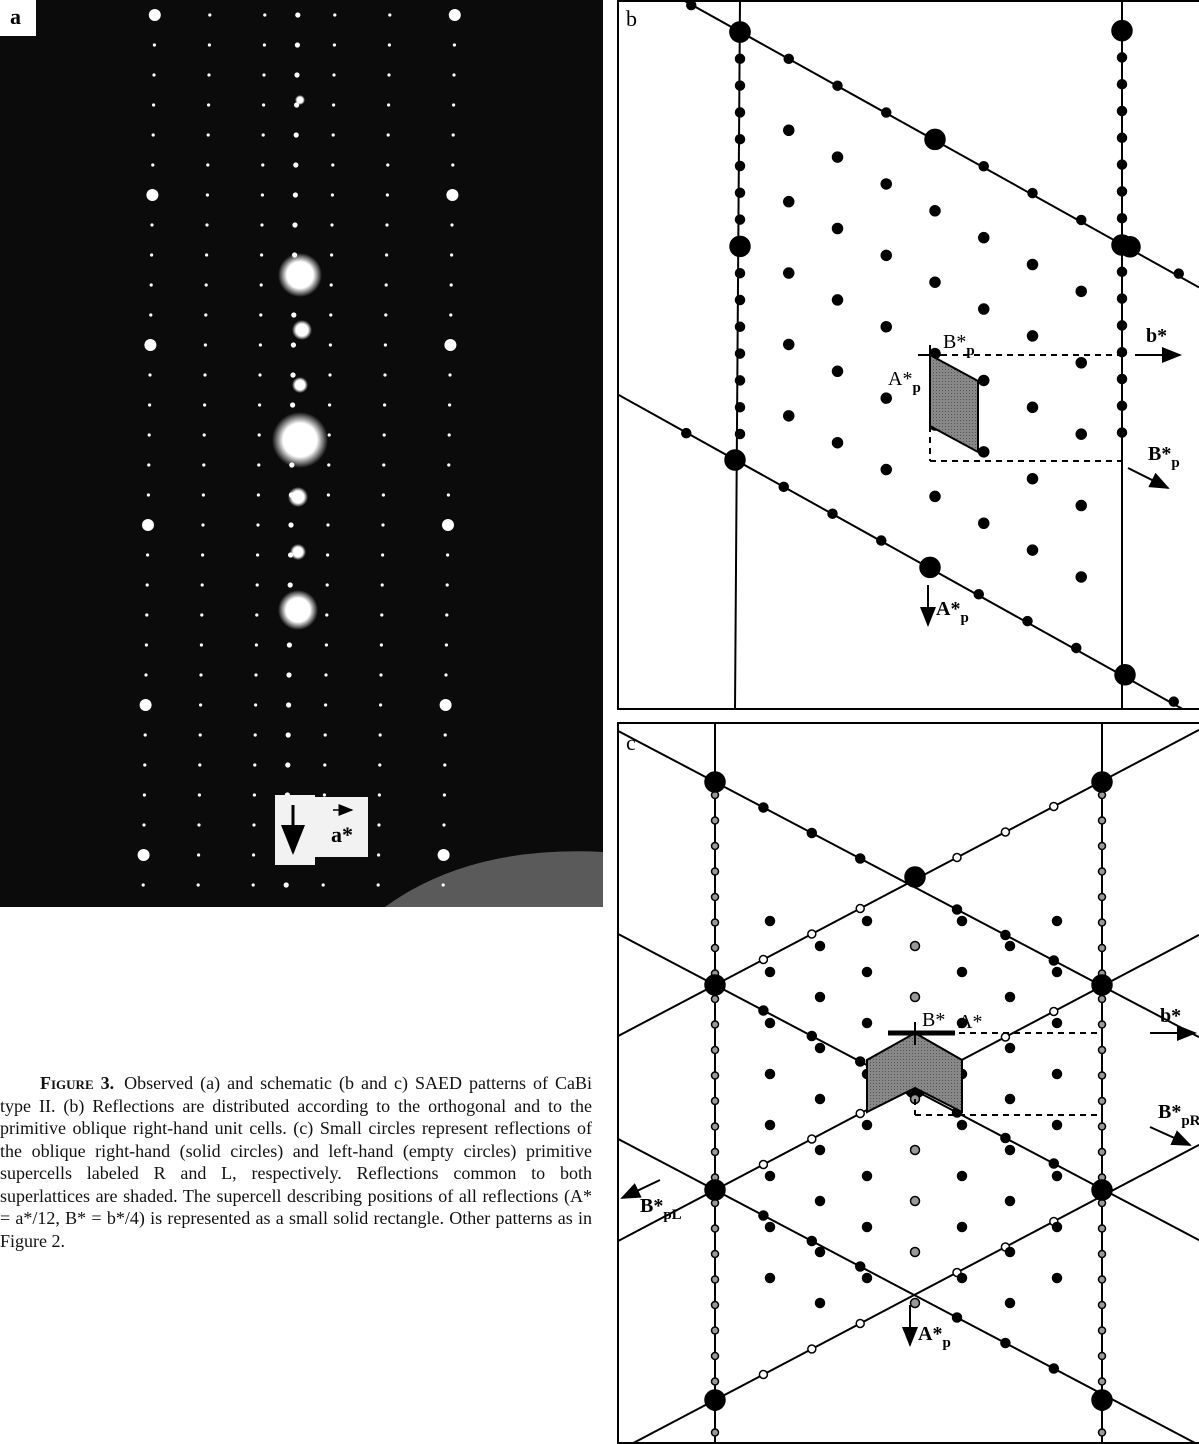 This screenshot has height=1444, width=1199. I want to click on label-main: B*, so click(1159, 454).